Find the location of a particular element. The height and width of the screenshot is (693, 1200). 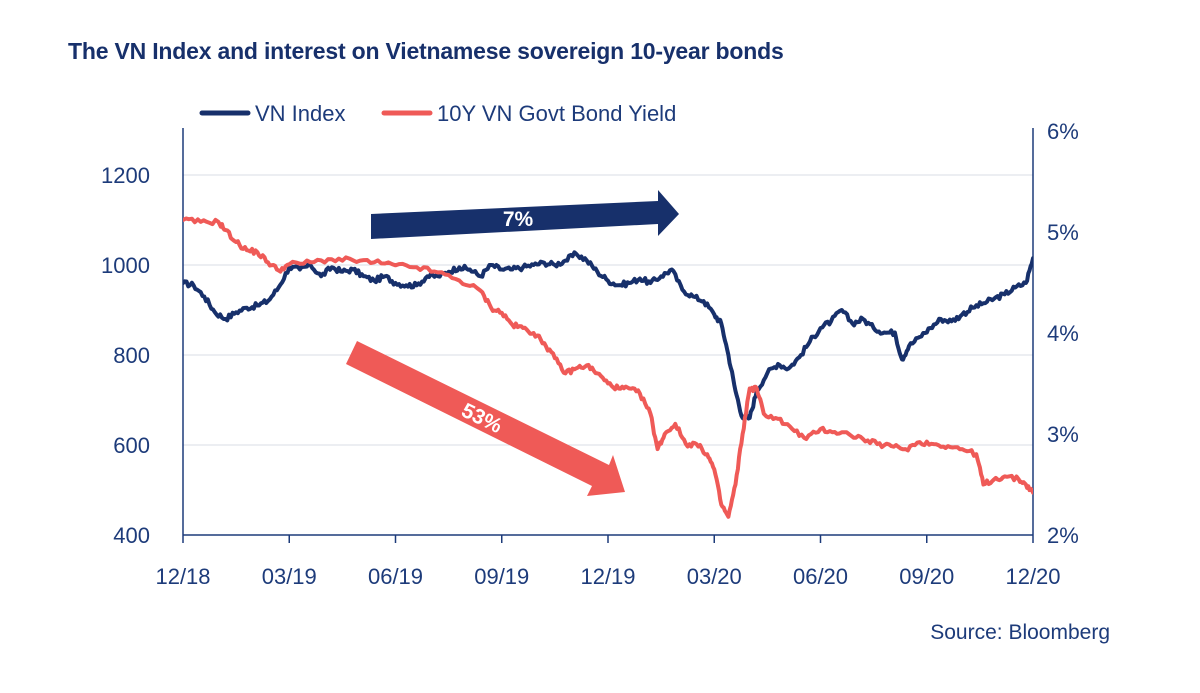

annotations: 7%53% is located at coordinates (512, 343).